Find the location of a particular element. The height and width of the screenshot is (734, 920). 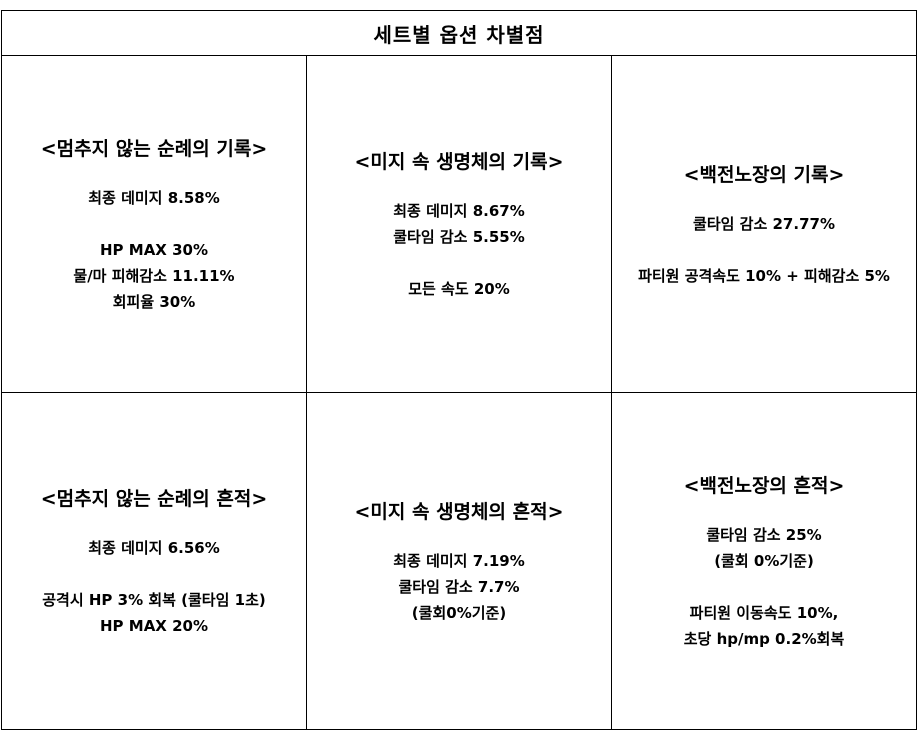

option-line: 파티원 이동속도 10%, is located at coordinates (764, 612).